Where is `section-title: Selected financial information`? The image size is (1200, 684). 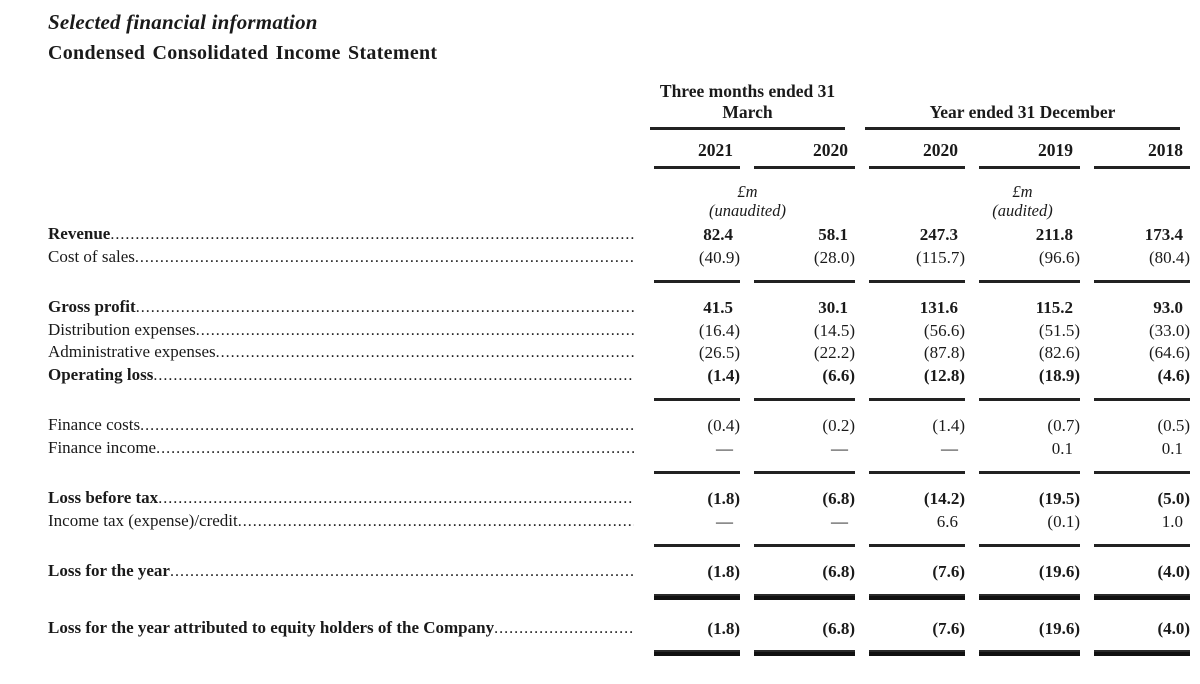
section-title: Selected financial information is located at coordinates (183, 22).